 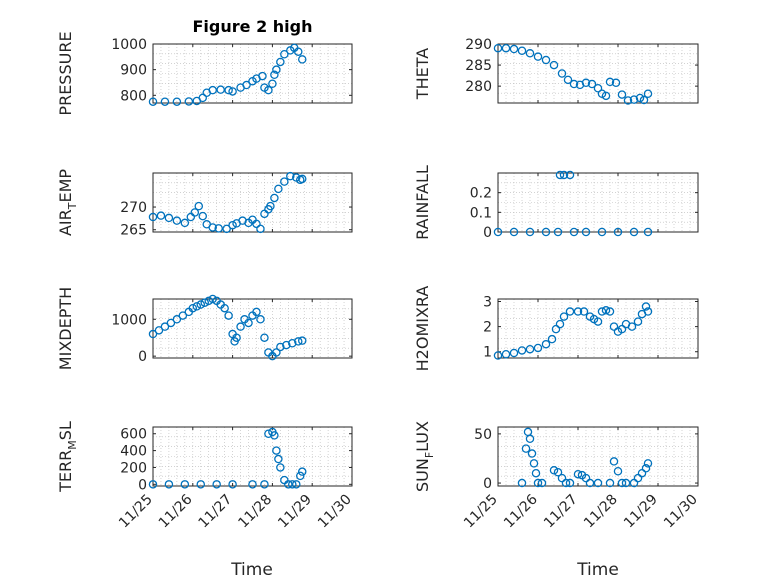 I want to click on y-tick-label: 200, so click(x=133, y=468).